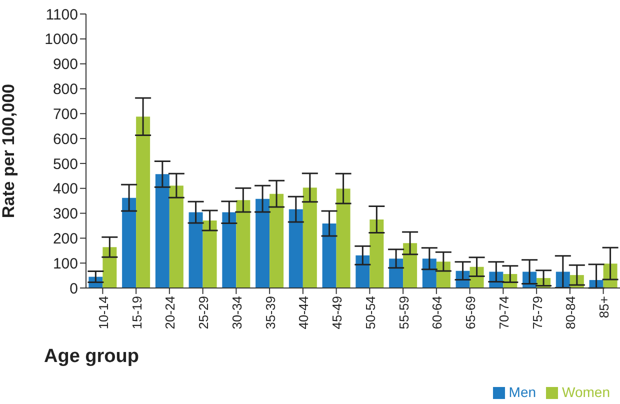  I want to click on x-tick-label: 50-54, so click(370, 313).